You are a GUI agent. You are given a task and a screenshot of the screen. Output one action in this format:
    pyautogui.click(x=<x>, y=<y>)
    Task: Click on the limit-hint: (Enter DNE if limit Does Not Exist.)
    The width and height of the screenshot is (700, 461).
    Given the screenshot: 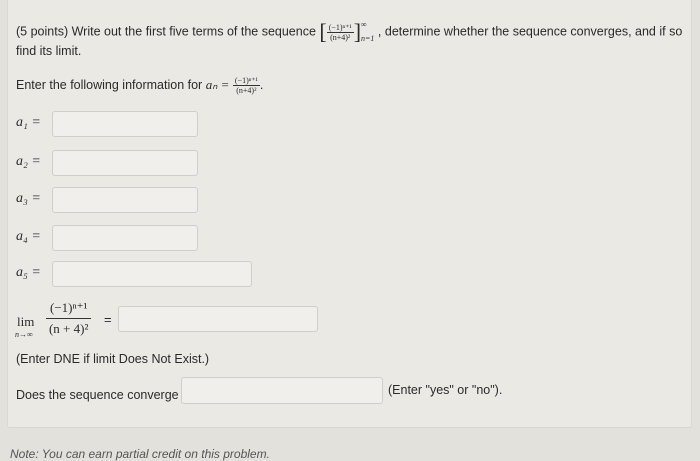 What is the action you would take?
    pyautogui.click(x=113, y=359)
    